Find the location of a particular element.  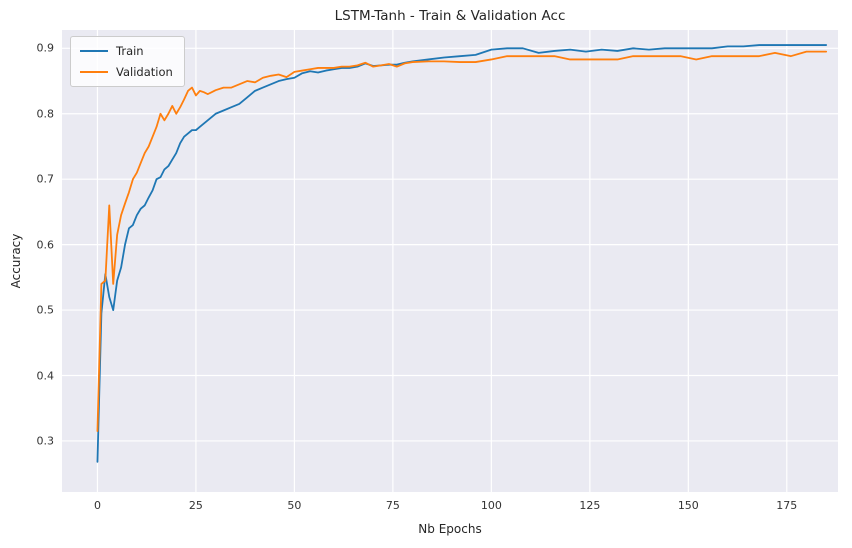

legend-label-train: Train is located at coordinates (130, 51).